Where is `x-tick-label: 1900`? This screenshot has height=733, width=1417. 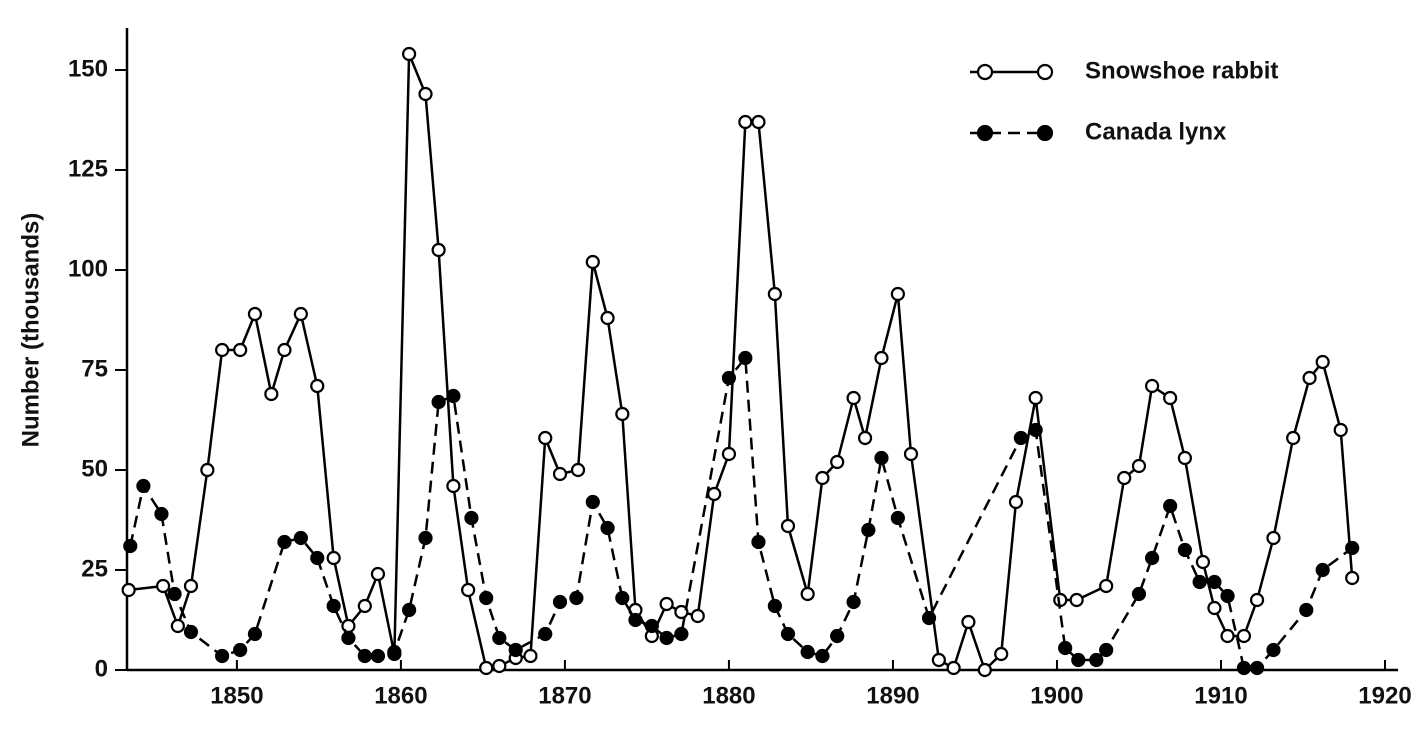 x-tick-label: 1900 is located at coordinates (1056, 695).